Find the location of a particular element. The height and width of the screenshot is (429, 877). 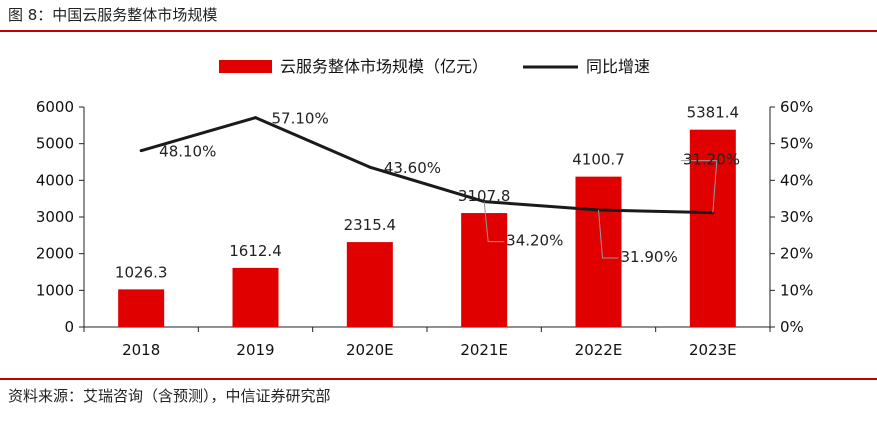

line-value-label: 31.20% is located at coordinates (711, 160).